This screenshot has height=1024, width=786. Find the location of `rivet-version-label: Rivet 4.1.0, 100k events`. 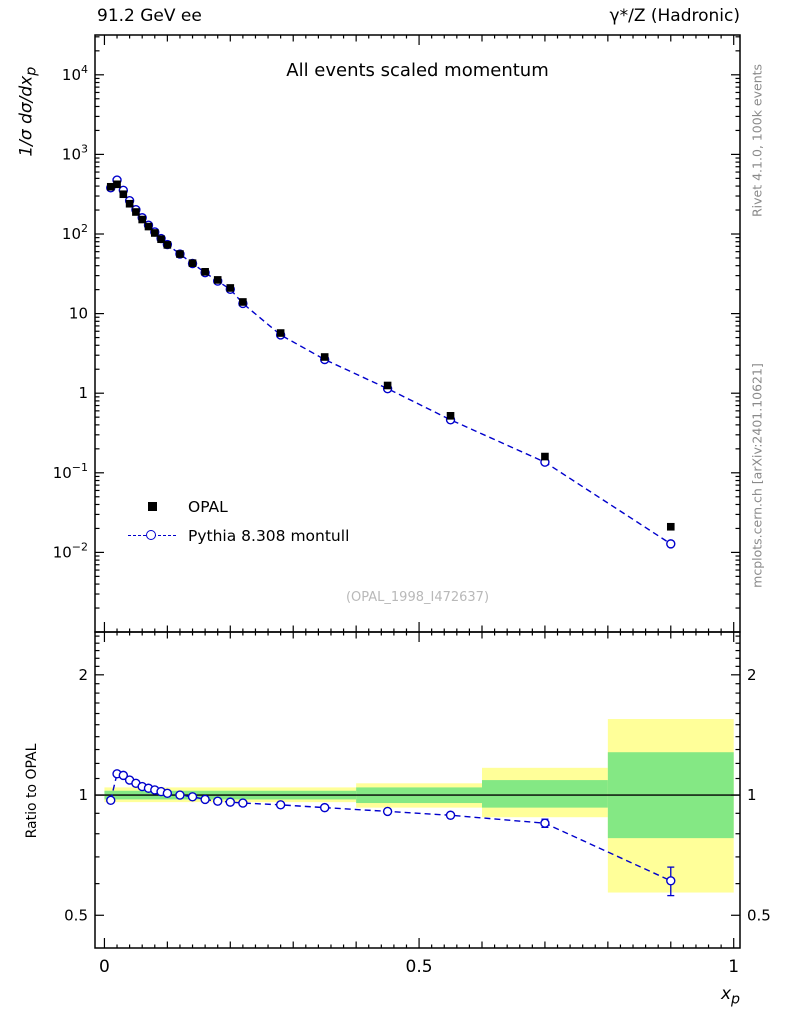

rivet-version-label: Rivet 4.1.0, 100k events is located at coordinates (757, 140).